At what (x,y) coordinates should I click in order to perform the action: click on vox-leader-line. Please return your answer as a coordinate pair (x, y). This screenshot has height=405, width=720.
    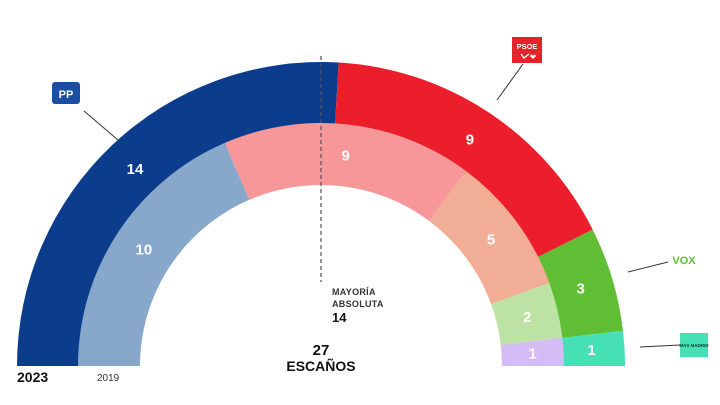
    Looking at the image, I should click on (648, 267).